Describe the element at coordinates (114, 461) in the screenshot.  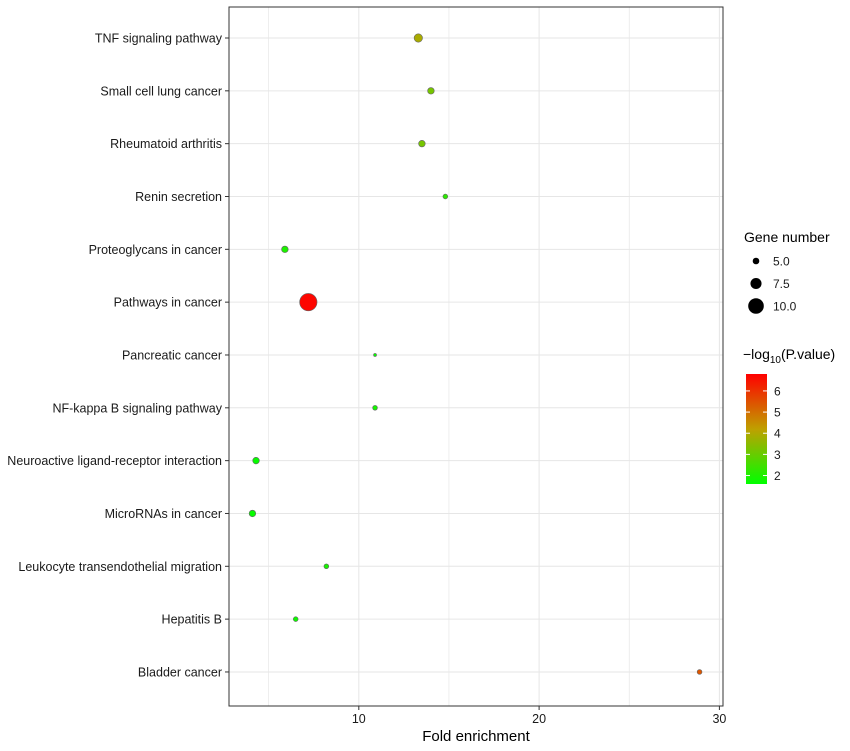
I see `y-tick-label: Neuroactive ligand-receptor interaction` at that location.